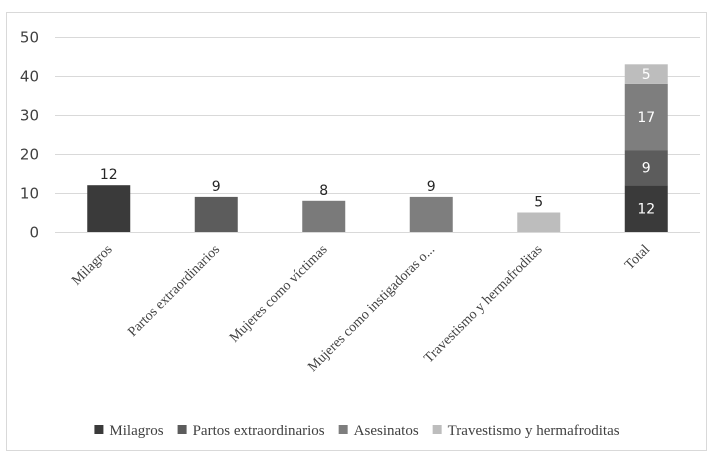 Image resolution: width=714 pixels, height=462 pixels. Describe the element at coordinates (431, 214) in the screenshot. I see `bar-mujeres-como-instigadoras-o` at that location.